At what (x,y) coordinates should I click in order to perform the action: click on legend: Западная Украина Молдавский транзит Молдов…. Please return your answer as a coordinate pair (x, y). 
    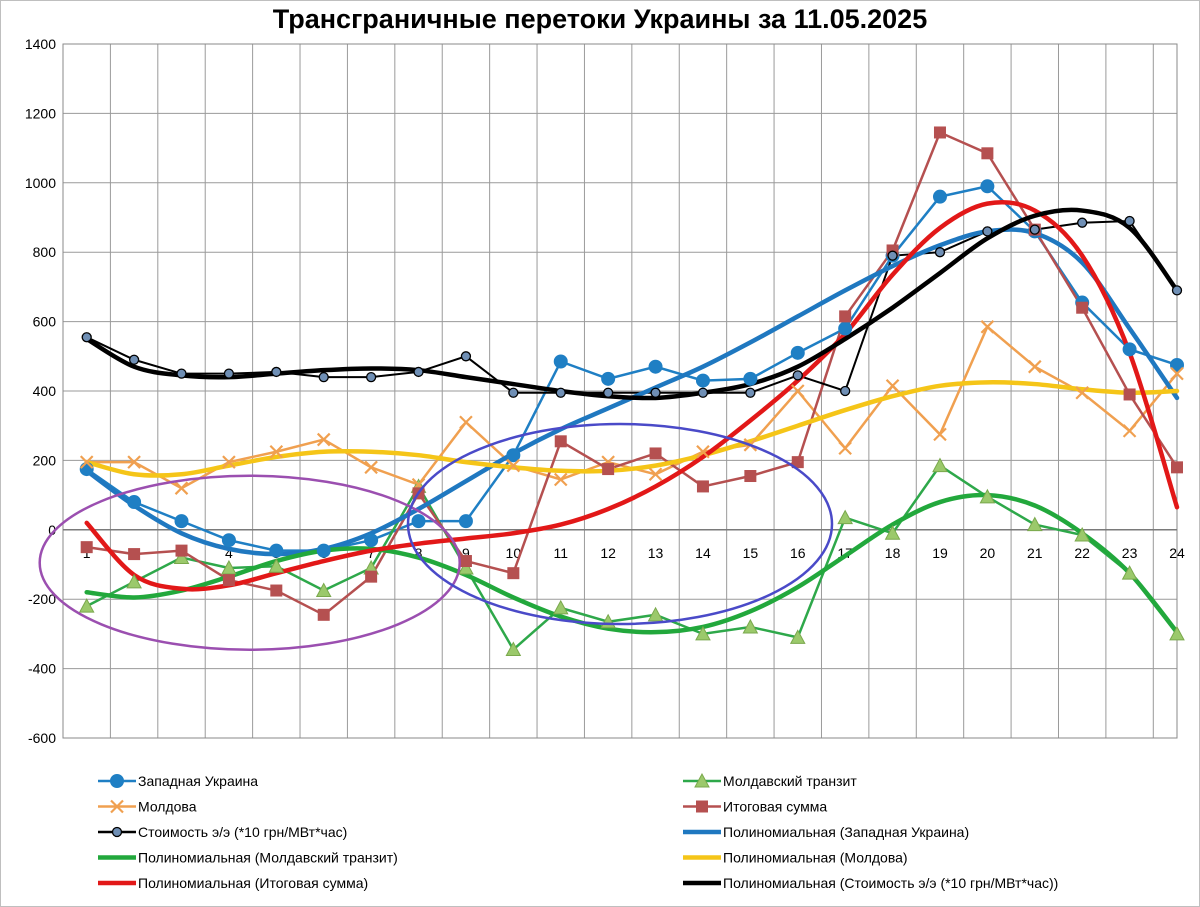
    Looking at the image, I should click on (578, 831).